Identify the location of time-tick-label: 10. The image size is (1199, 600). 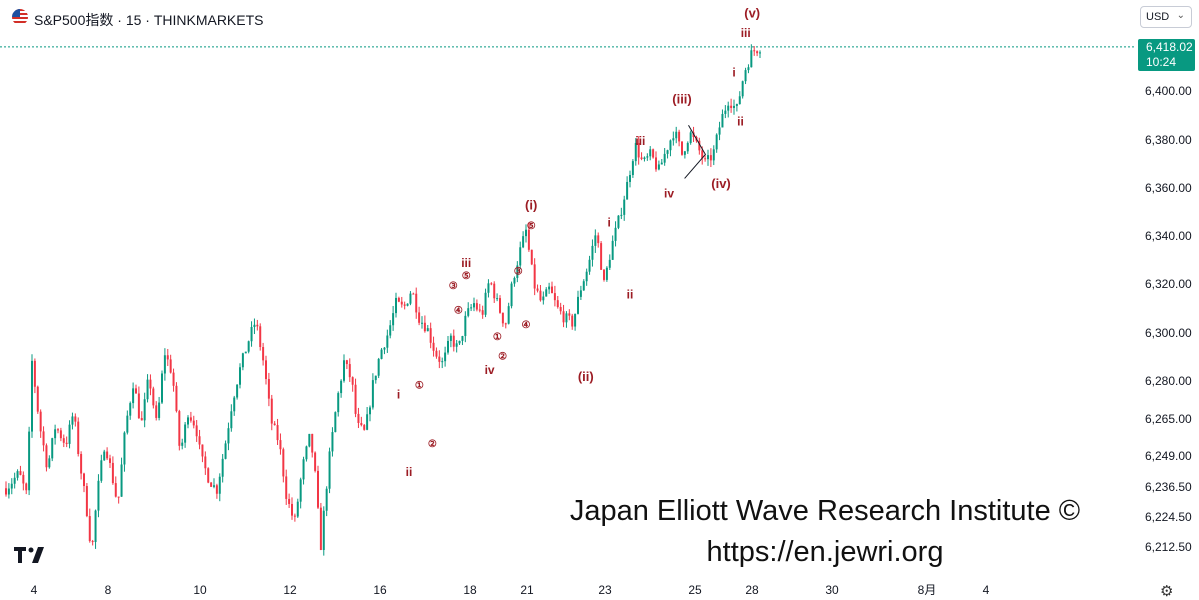
(200, 590).